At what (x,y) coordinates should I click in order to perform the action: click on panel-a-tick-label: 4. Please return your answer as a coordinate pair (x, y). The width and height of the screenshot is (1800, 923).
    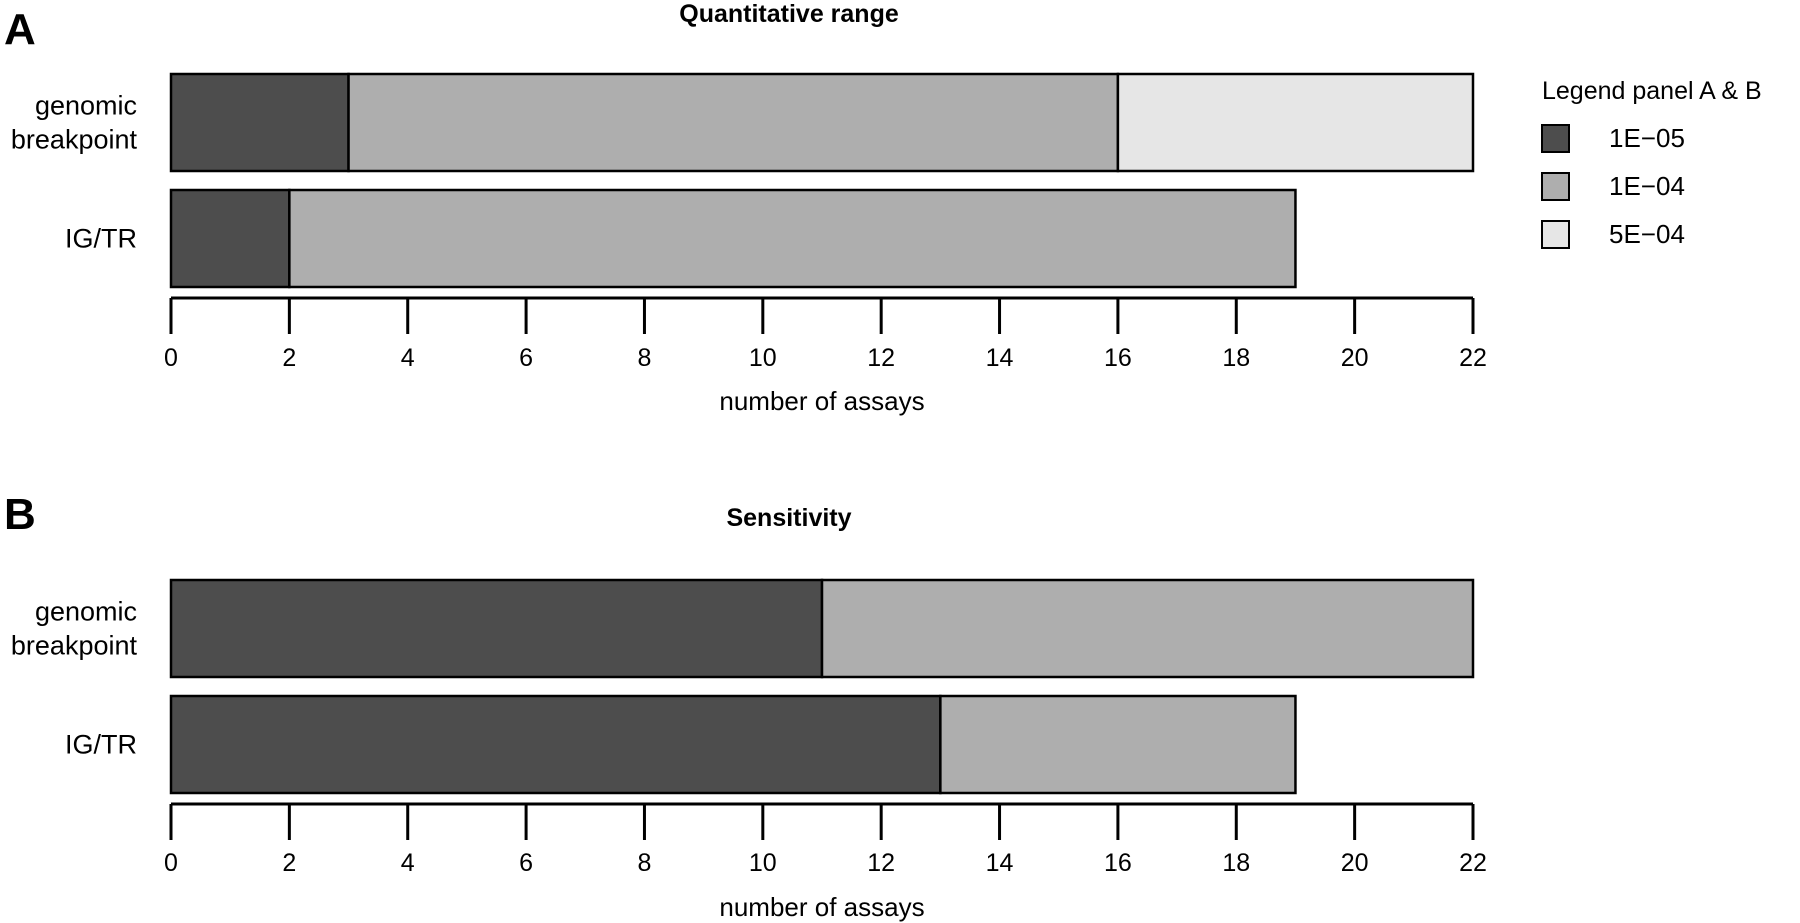
    Looking at the image, I should click on (408, 358).